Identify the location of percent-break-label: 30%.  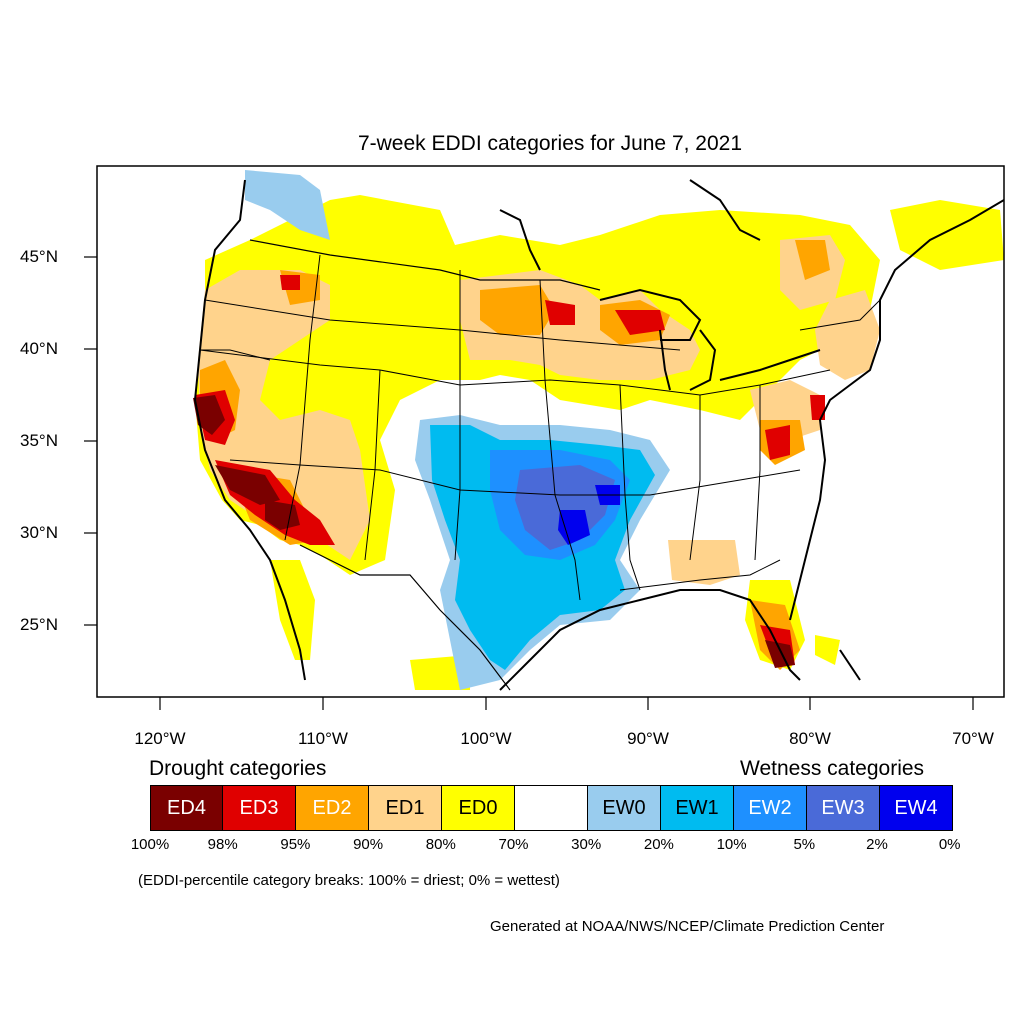
(586, 844).